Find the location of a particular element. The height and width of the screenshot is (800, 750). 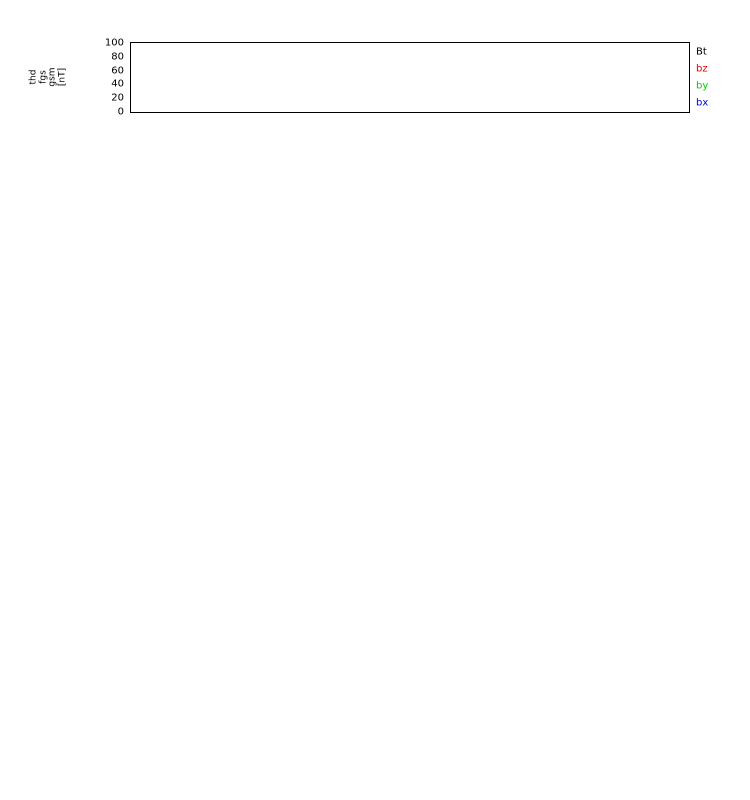

legend-entry-by: by is located at coordinates (702, 86).